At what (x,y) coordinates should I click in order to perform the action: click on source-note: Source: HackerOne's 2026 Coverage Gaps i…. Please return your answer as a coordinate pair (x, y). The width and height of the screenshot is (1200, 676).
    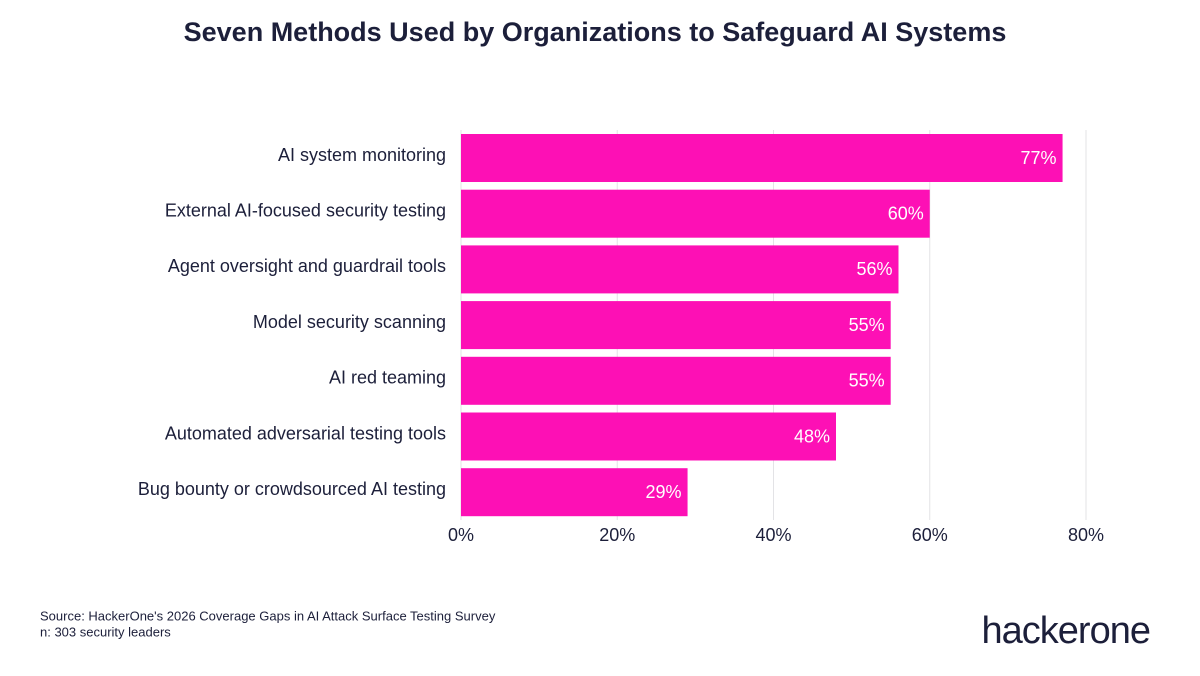
    Looking at the image, I should click on (268, 615).